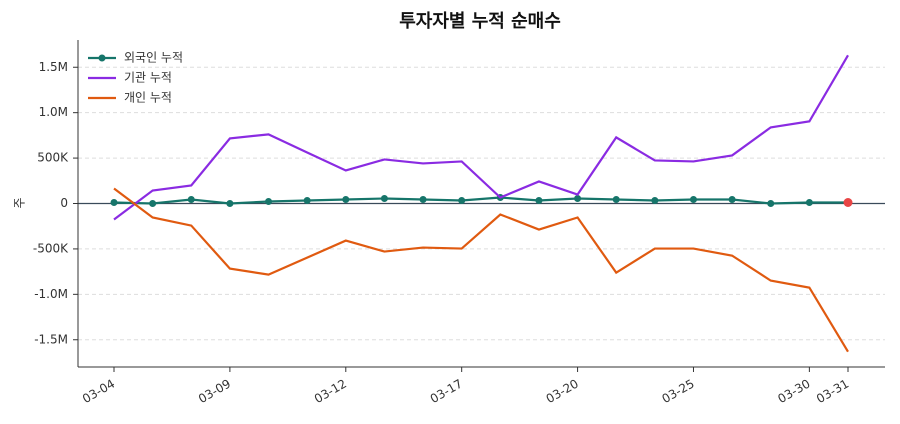 Image resolution: width=900 pixels, height=424 pixels. Describe the element at coordinates (480, 21) in the screenshot. I see `chart-title: 투자자별 누적 순매수` at that location.